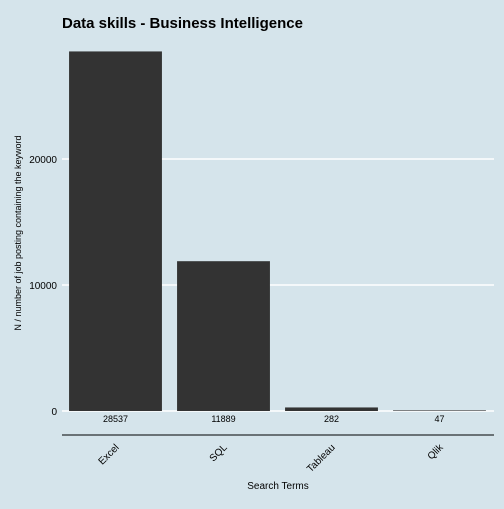 The height and width of the screenshot is (509, 504). I want to click on data-labels: 28537 11889 282 47, so click(274, 419).